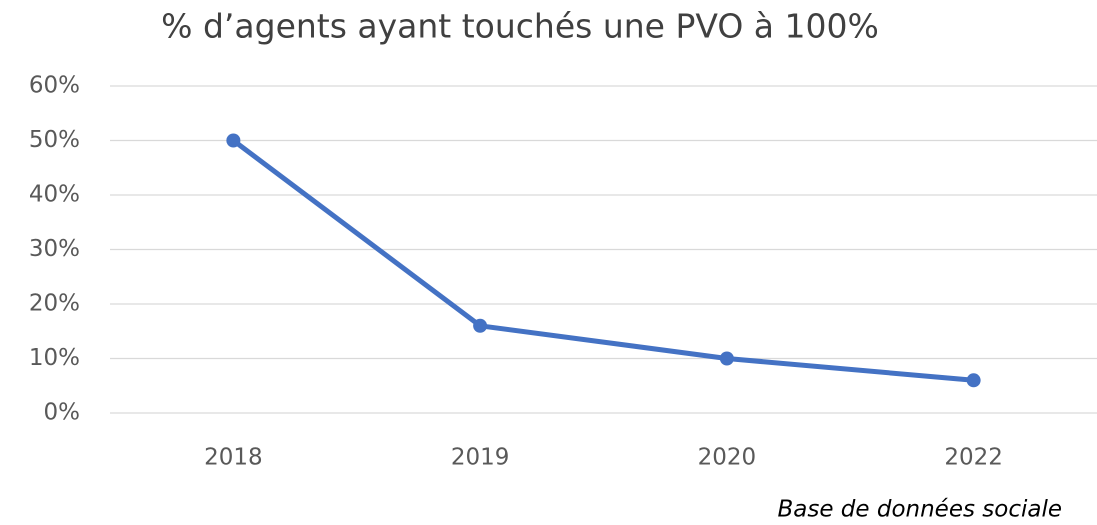 The width and height of the screenshot is (1097, 525). Describe the element at coordinates (233, 458) in the screenshot. I see `x-tick-label: 2018` at that location.